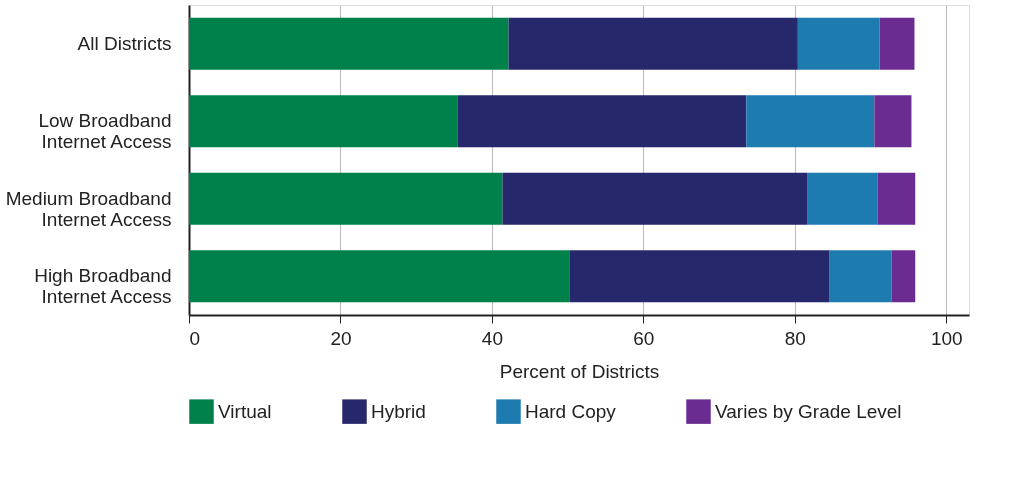  What do you see at coordinates (398, 411) in the screenshot?
I see `legend-label: Hybrid` at bounding box center [398, 411].